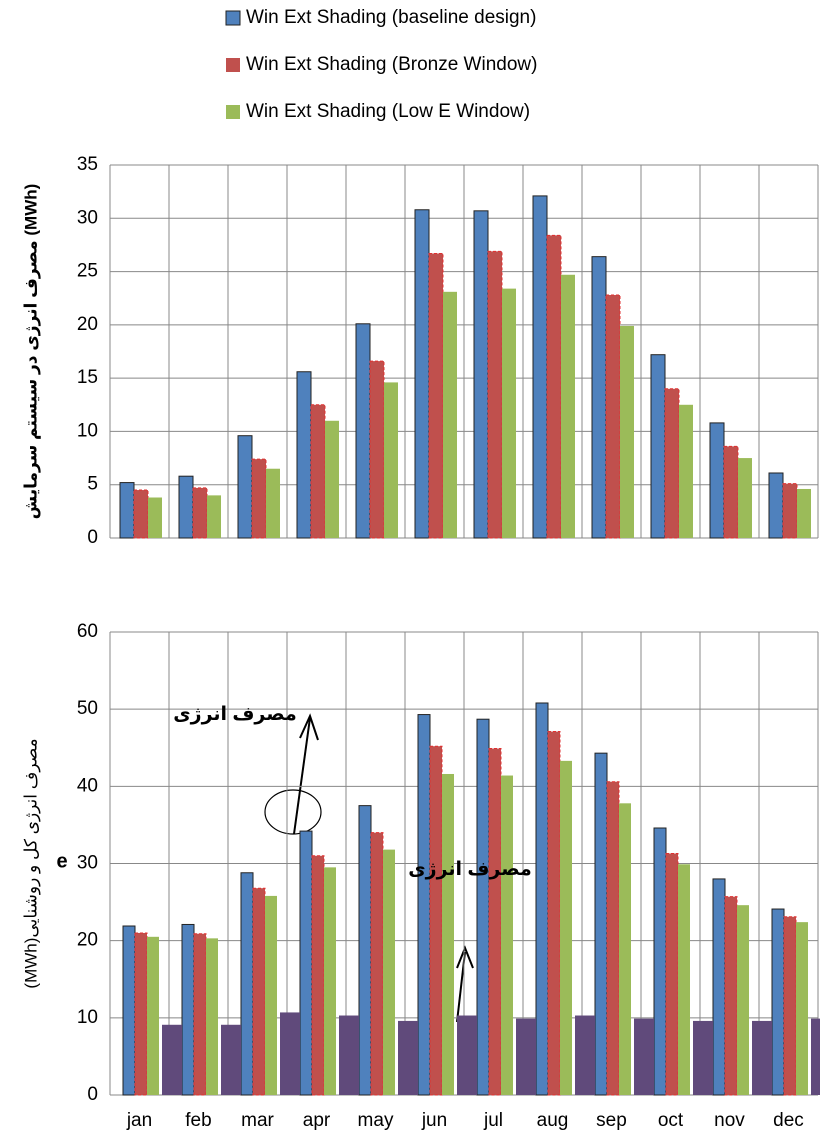 This screenshot has width=820, height=1144. Describe the element at coordinates (391, 64) in the screenshot. I see `legend-label: Win Ext Shading (Bronze Window)` at that location.